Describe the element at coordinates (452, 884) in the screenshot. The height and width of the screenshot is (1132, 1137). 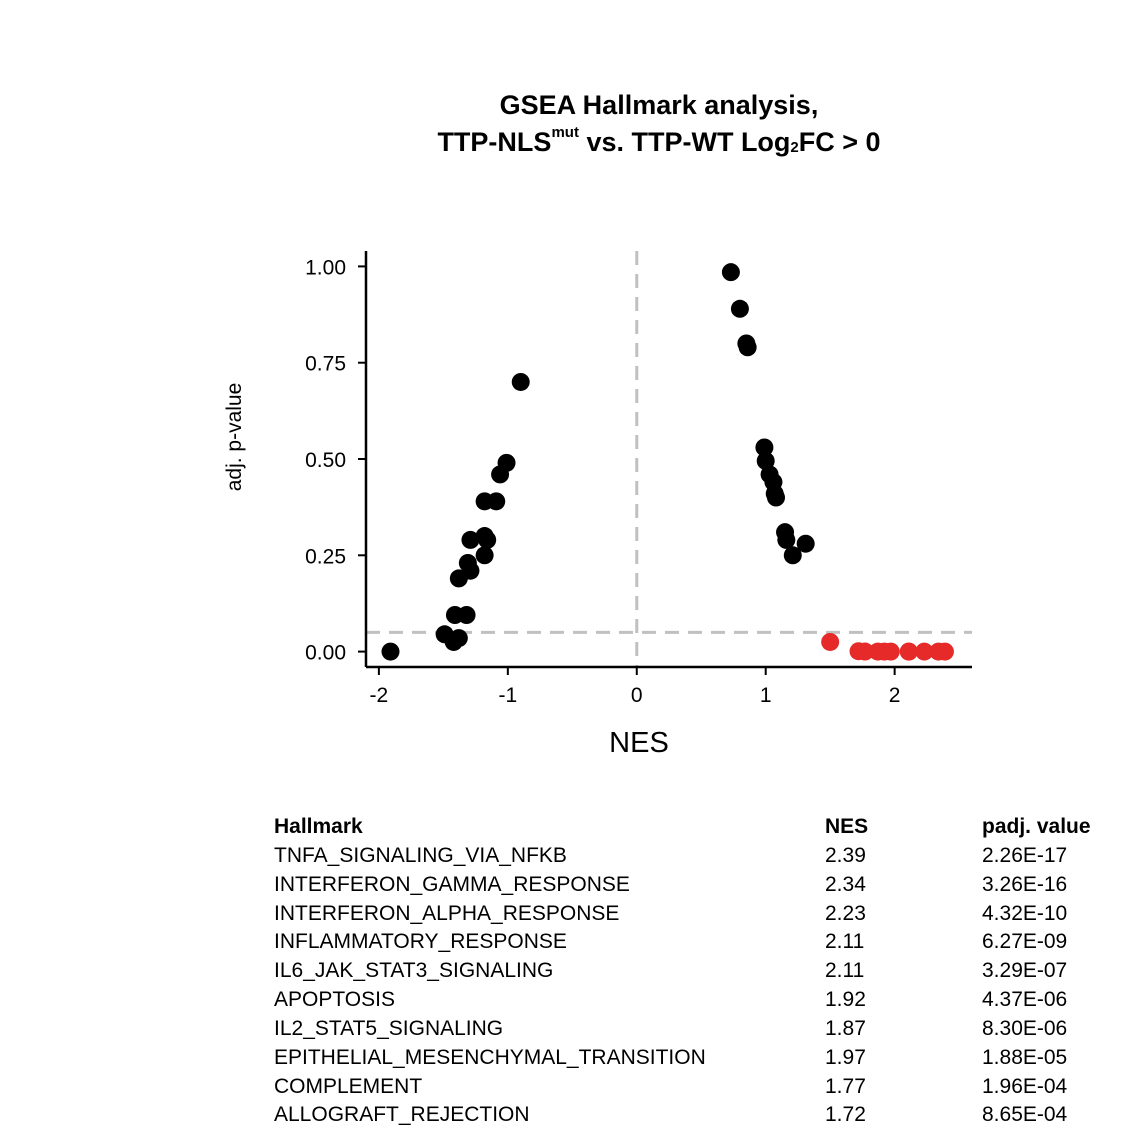
I see `cell-hallmark: INTERFERON_GAMMA_RESPONSE` at that location.